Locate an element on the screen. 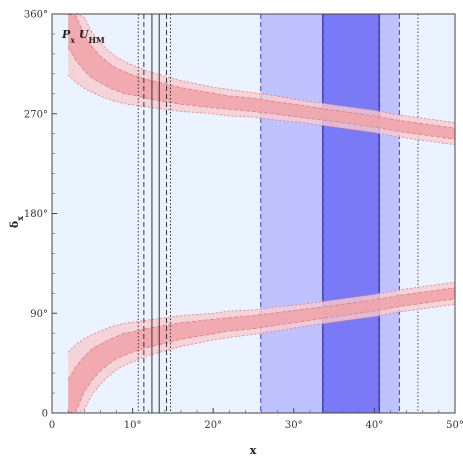 The height and width of the screenshot is (463, 463). x-tick-label: 10° is located at coordinates (133, 425).